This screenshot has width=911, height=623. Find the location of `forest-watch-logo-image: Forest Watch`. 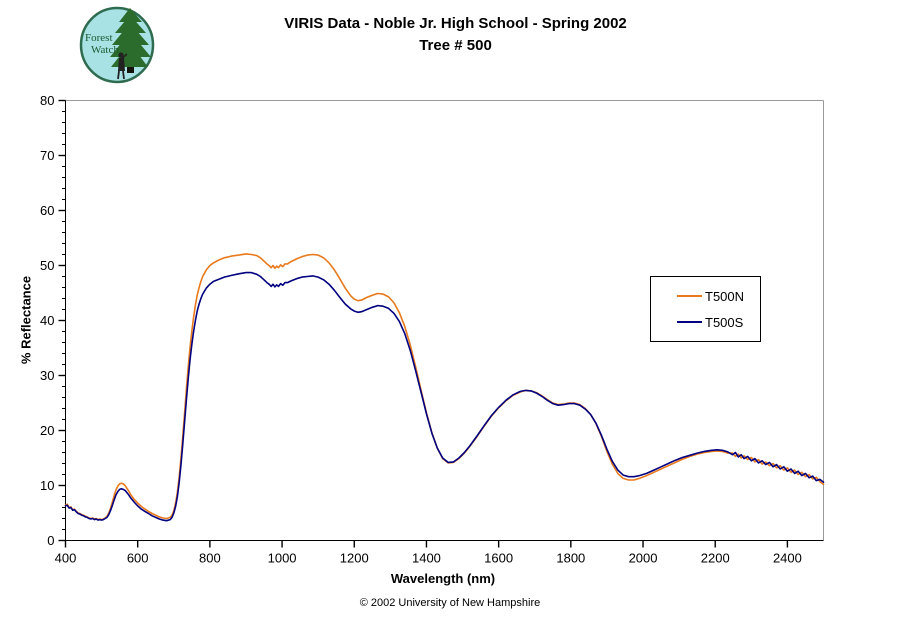

forest-watch-logo-image: Forest Watch is located at coordinates (117, 45).